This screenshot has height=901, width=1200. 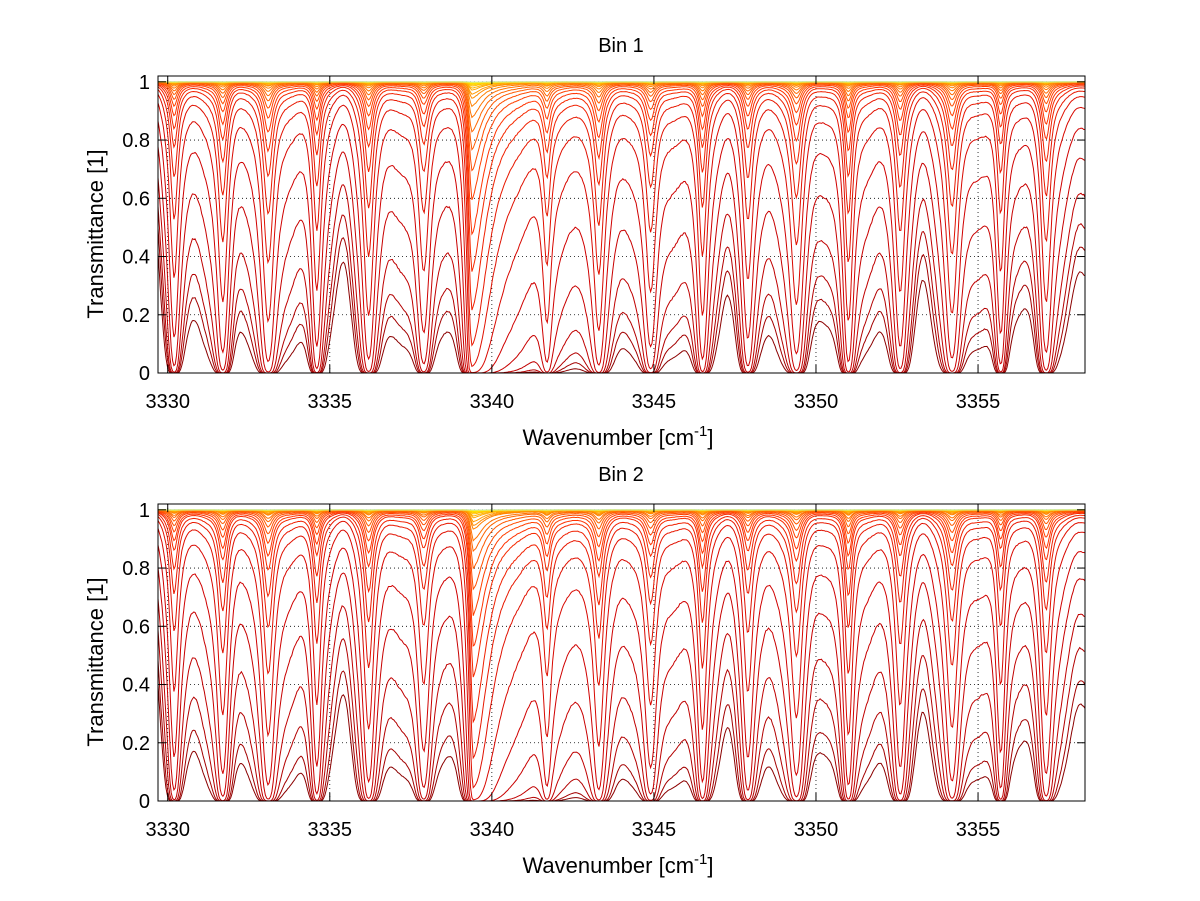 I want to click on chart-title: Bin 1, so click(x=621, y=46).